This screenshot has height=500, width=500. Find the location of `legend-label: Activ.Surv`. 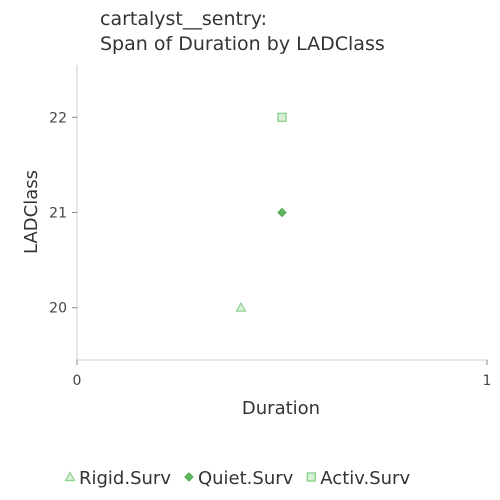

legend-label: Activ.Surv is located at coordinates (365, 478).